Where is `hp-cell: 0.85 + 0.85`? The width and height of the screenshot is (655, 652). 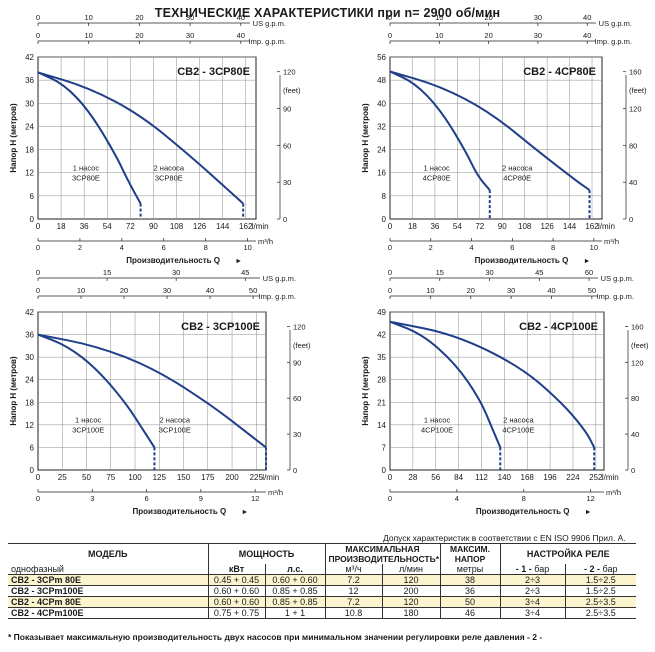 hp-cell: 0.85 + 0.85 is located at coordinates (295, 602).